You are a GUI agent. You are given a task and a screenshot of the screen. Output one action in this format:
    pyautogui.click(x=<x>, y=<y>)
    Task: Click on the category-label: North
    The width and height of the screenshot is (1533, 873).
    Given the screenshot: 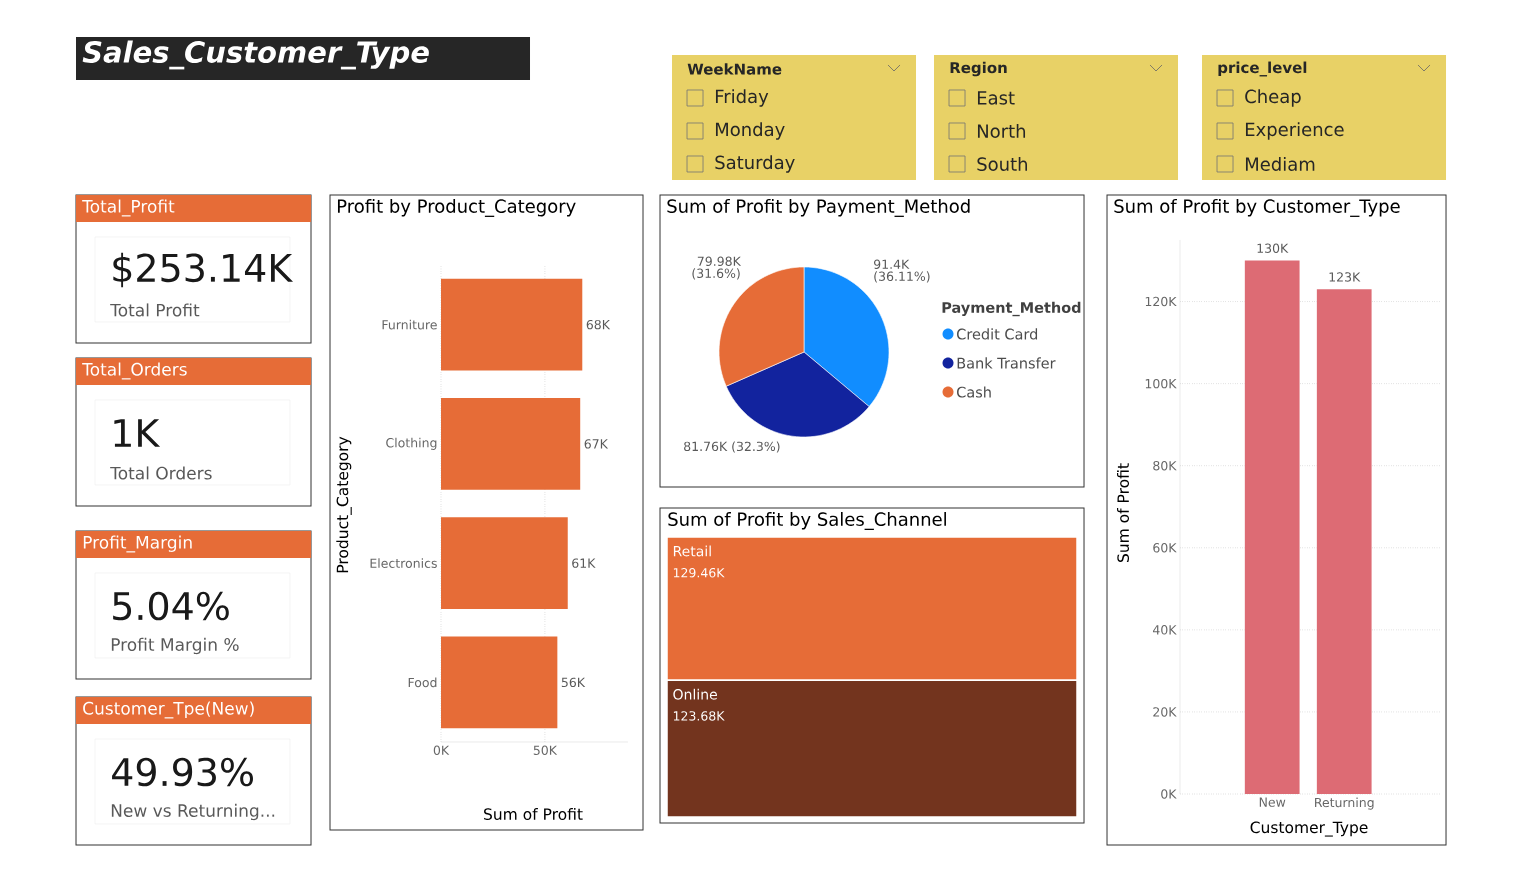 What is the action you would take?
    pyautogui.click(x=1001, y=131)
    